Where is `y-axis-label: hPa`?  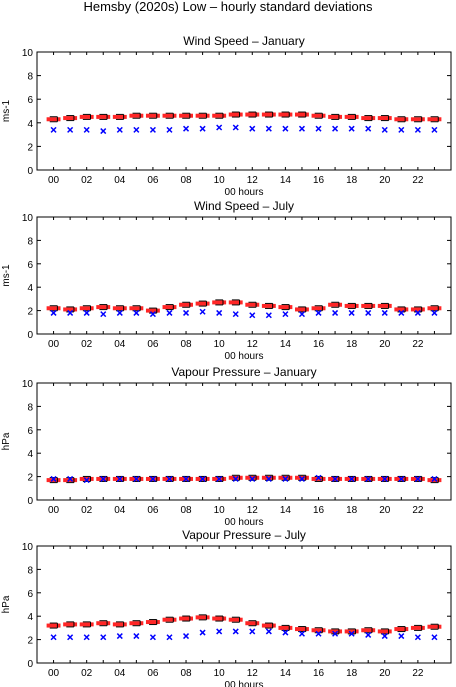 y-axis-label: hPa is located at coordinates (6, 604).